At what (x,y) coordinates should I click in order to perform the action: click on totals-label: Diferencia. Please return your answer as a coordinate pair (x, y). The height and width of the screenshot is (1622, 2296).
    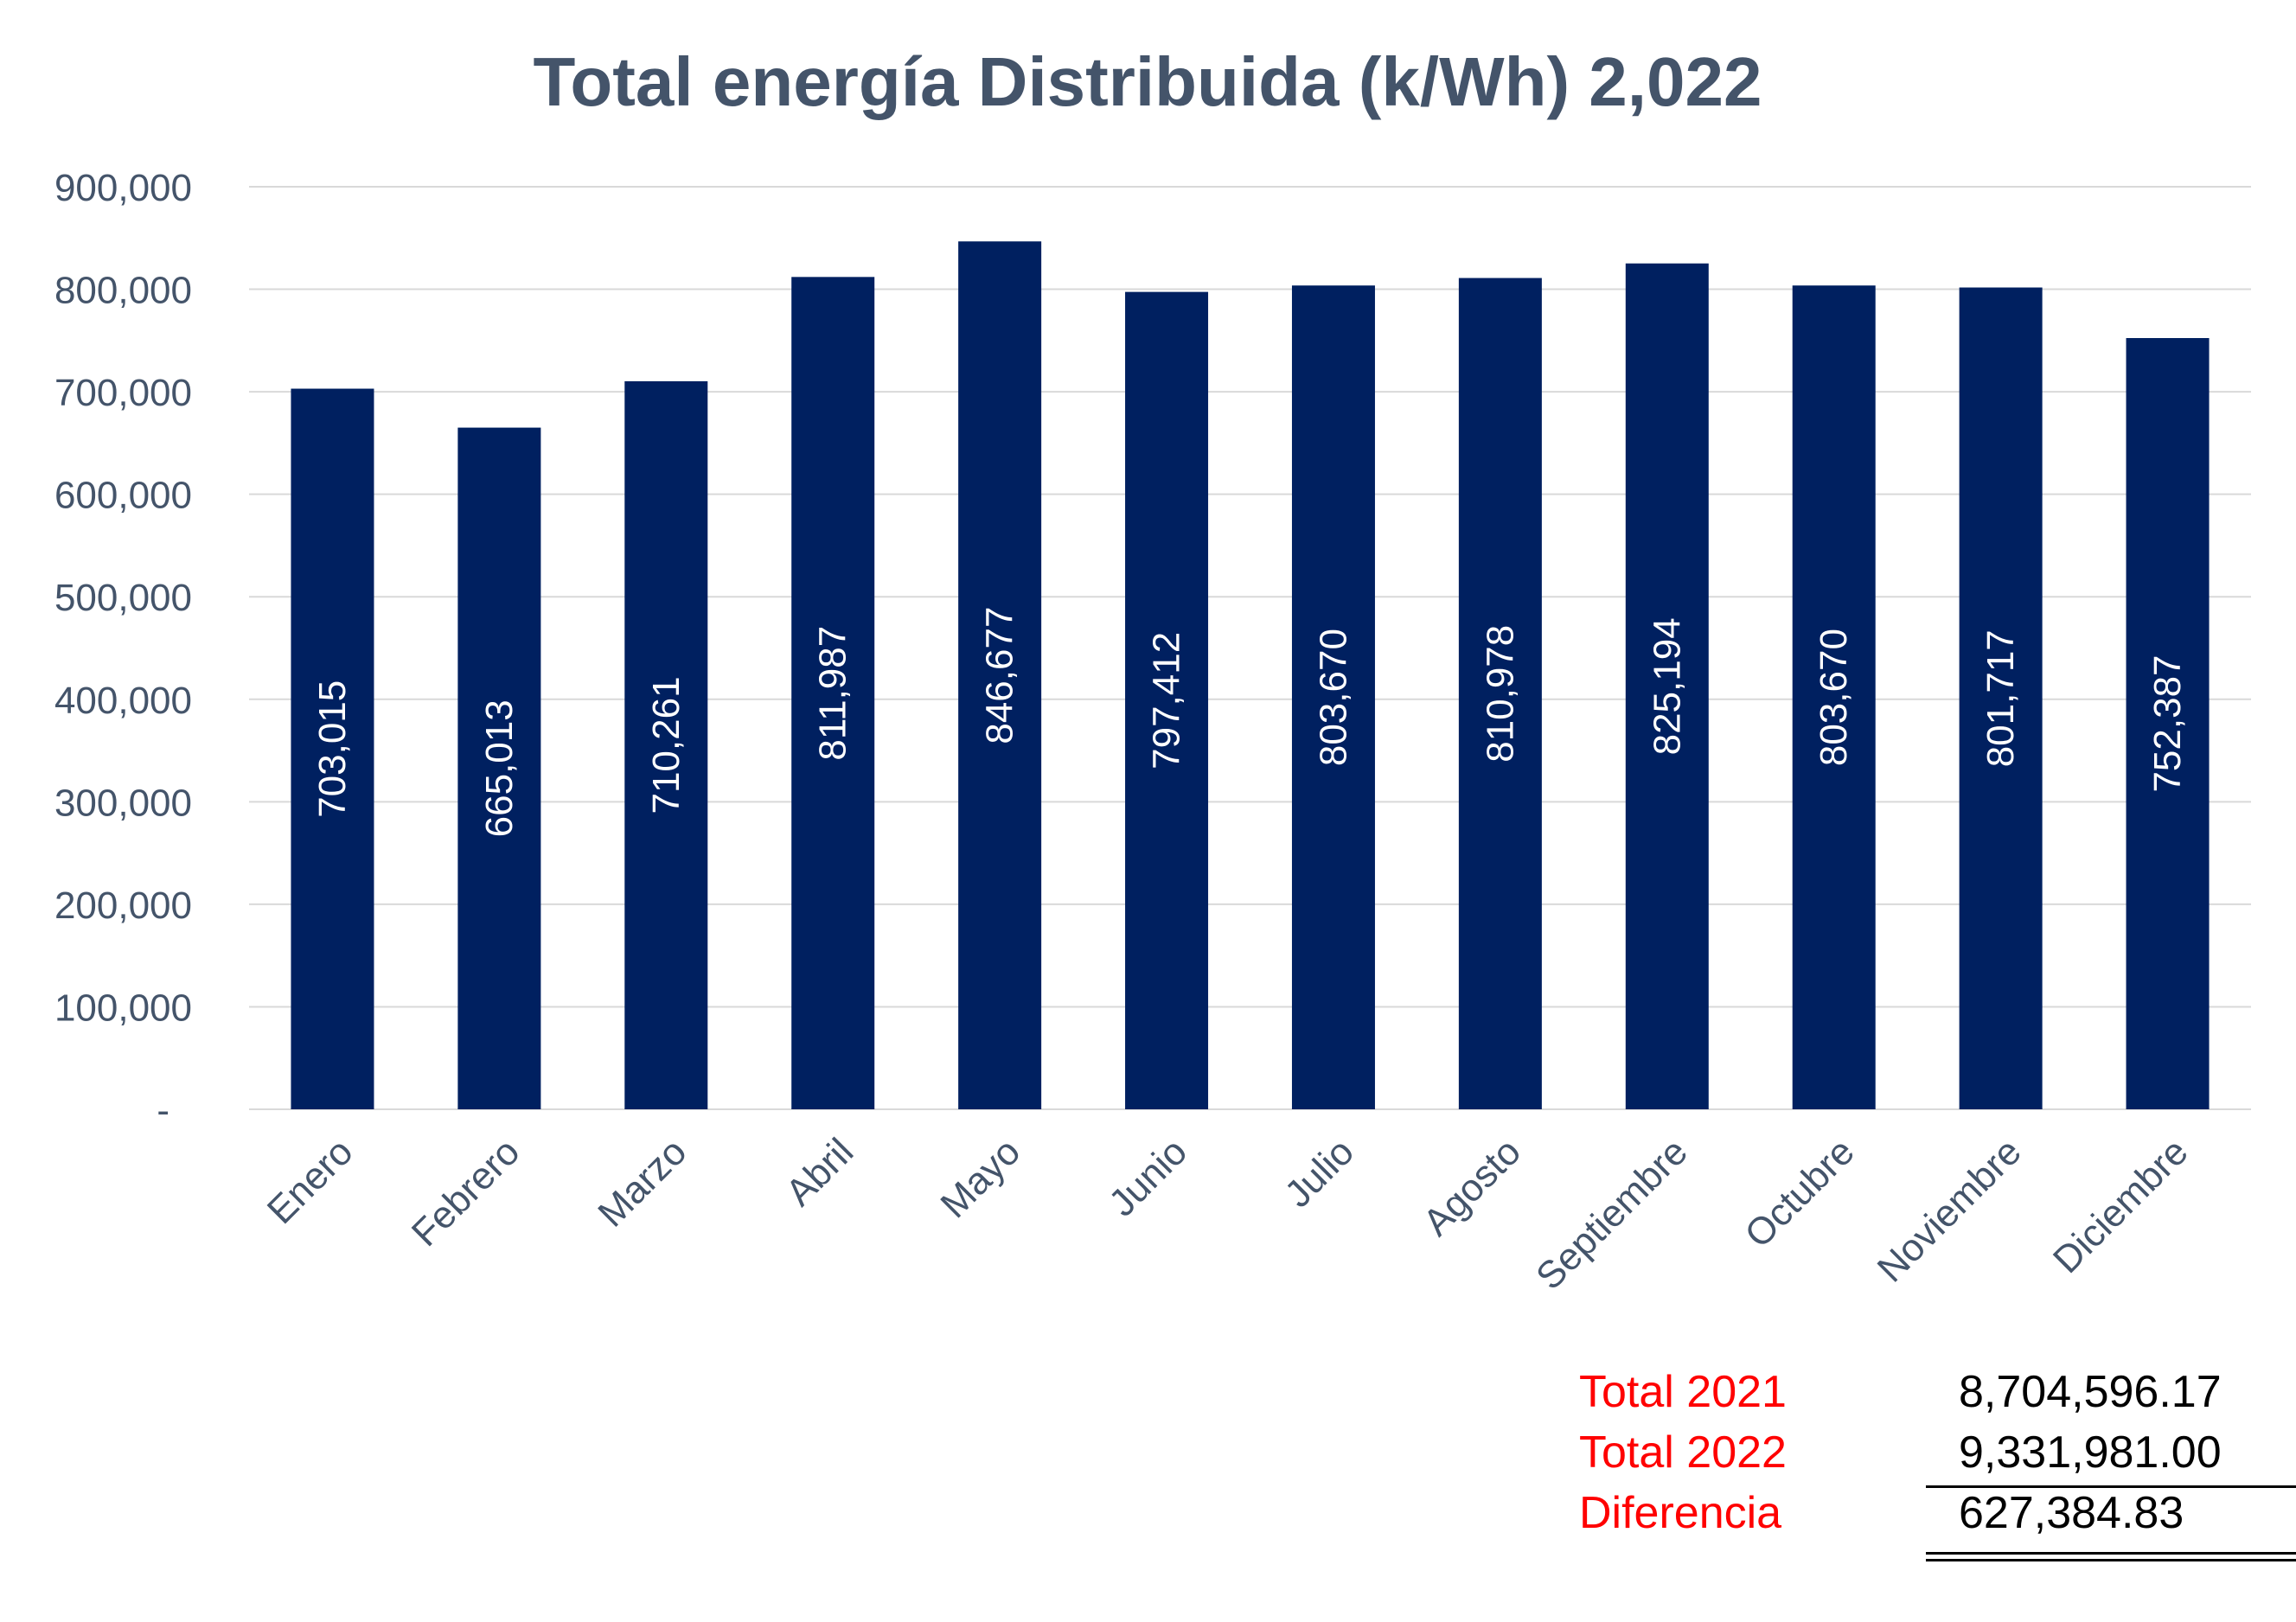
    Looking at the image, I should click on (1680, 1513).